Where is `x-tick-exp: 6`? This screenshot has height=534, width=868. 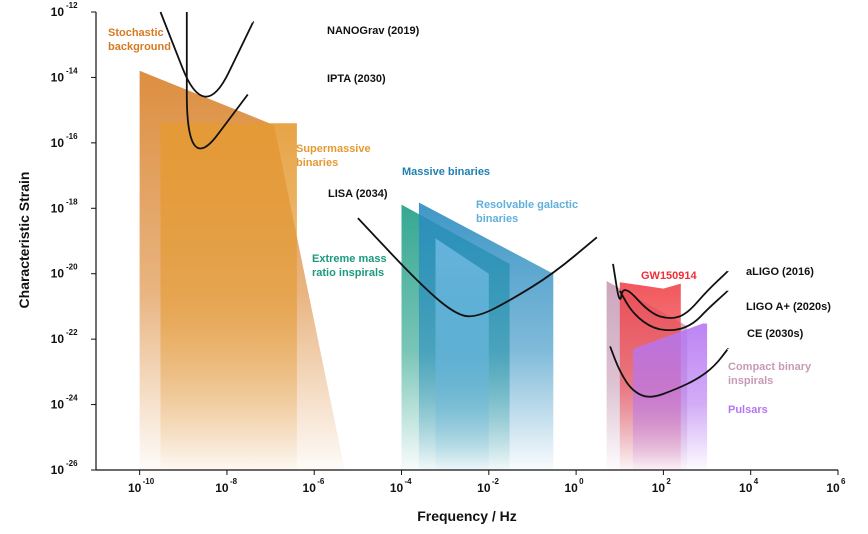 x-tick-exp: 6 is located at coordinates (843, 481).